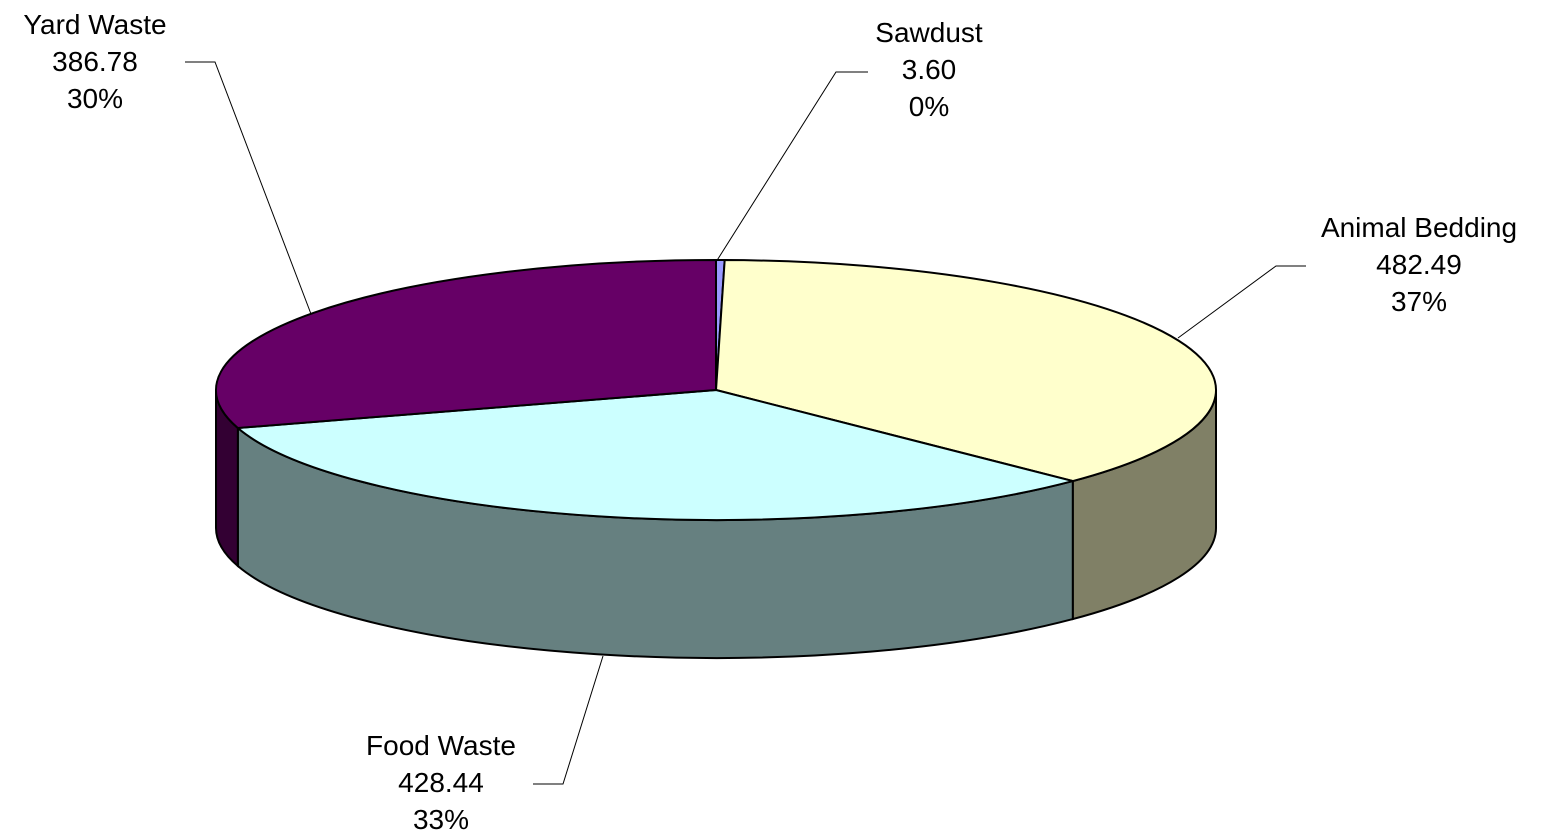 The image size is (1543, 839). Describe the element at coordinates (94, 24) in the screenshot. I see `slice-name-yard-waste: Yard Waste` at that location.